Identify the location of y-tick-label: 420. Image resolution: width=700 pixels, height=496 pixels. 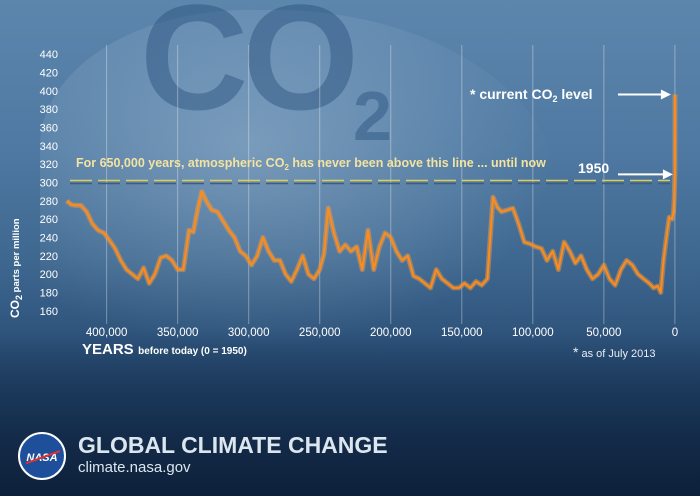
(49, 74).